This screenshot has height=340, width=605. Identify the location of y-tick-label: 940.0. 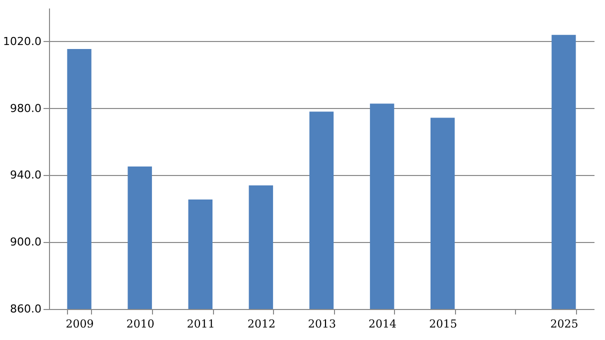
(26, 175).